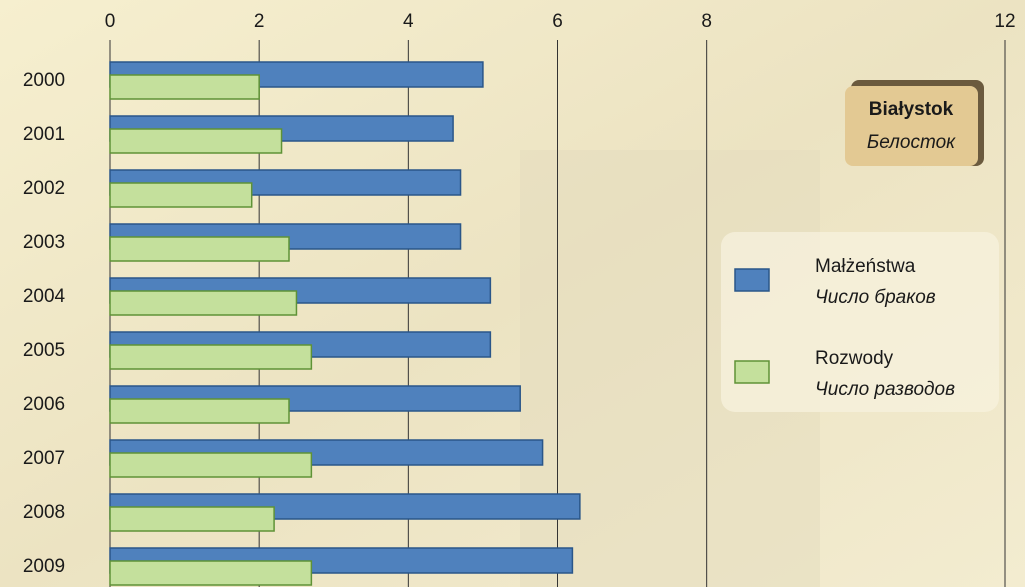  Describe the element at coordinates (44, 296) in the screenshot. I see `y-tick-label: 2004` at that location.